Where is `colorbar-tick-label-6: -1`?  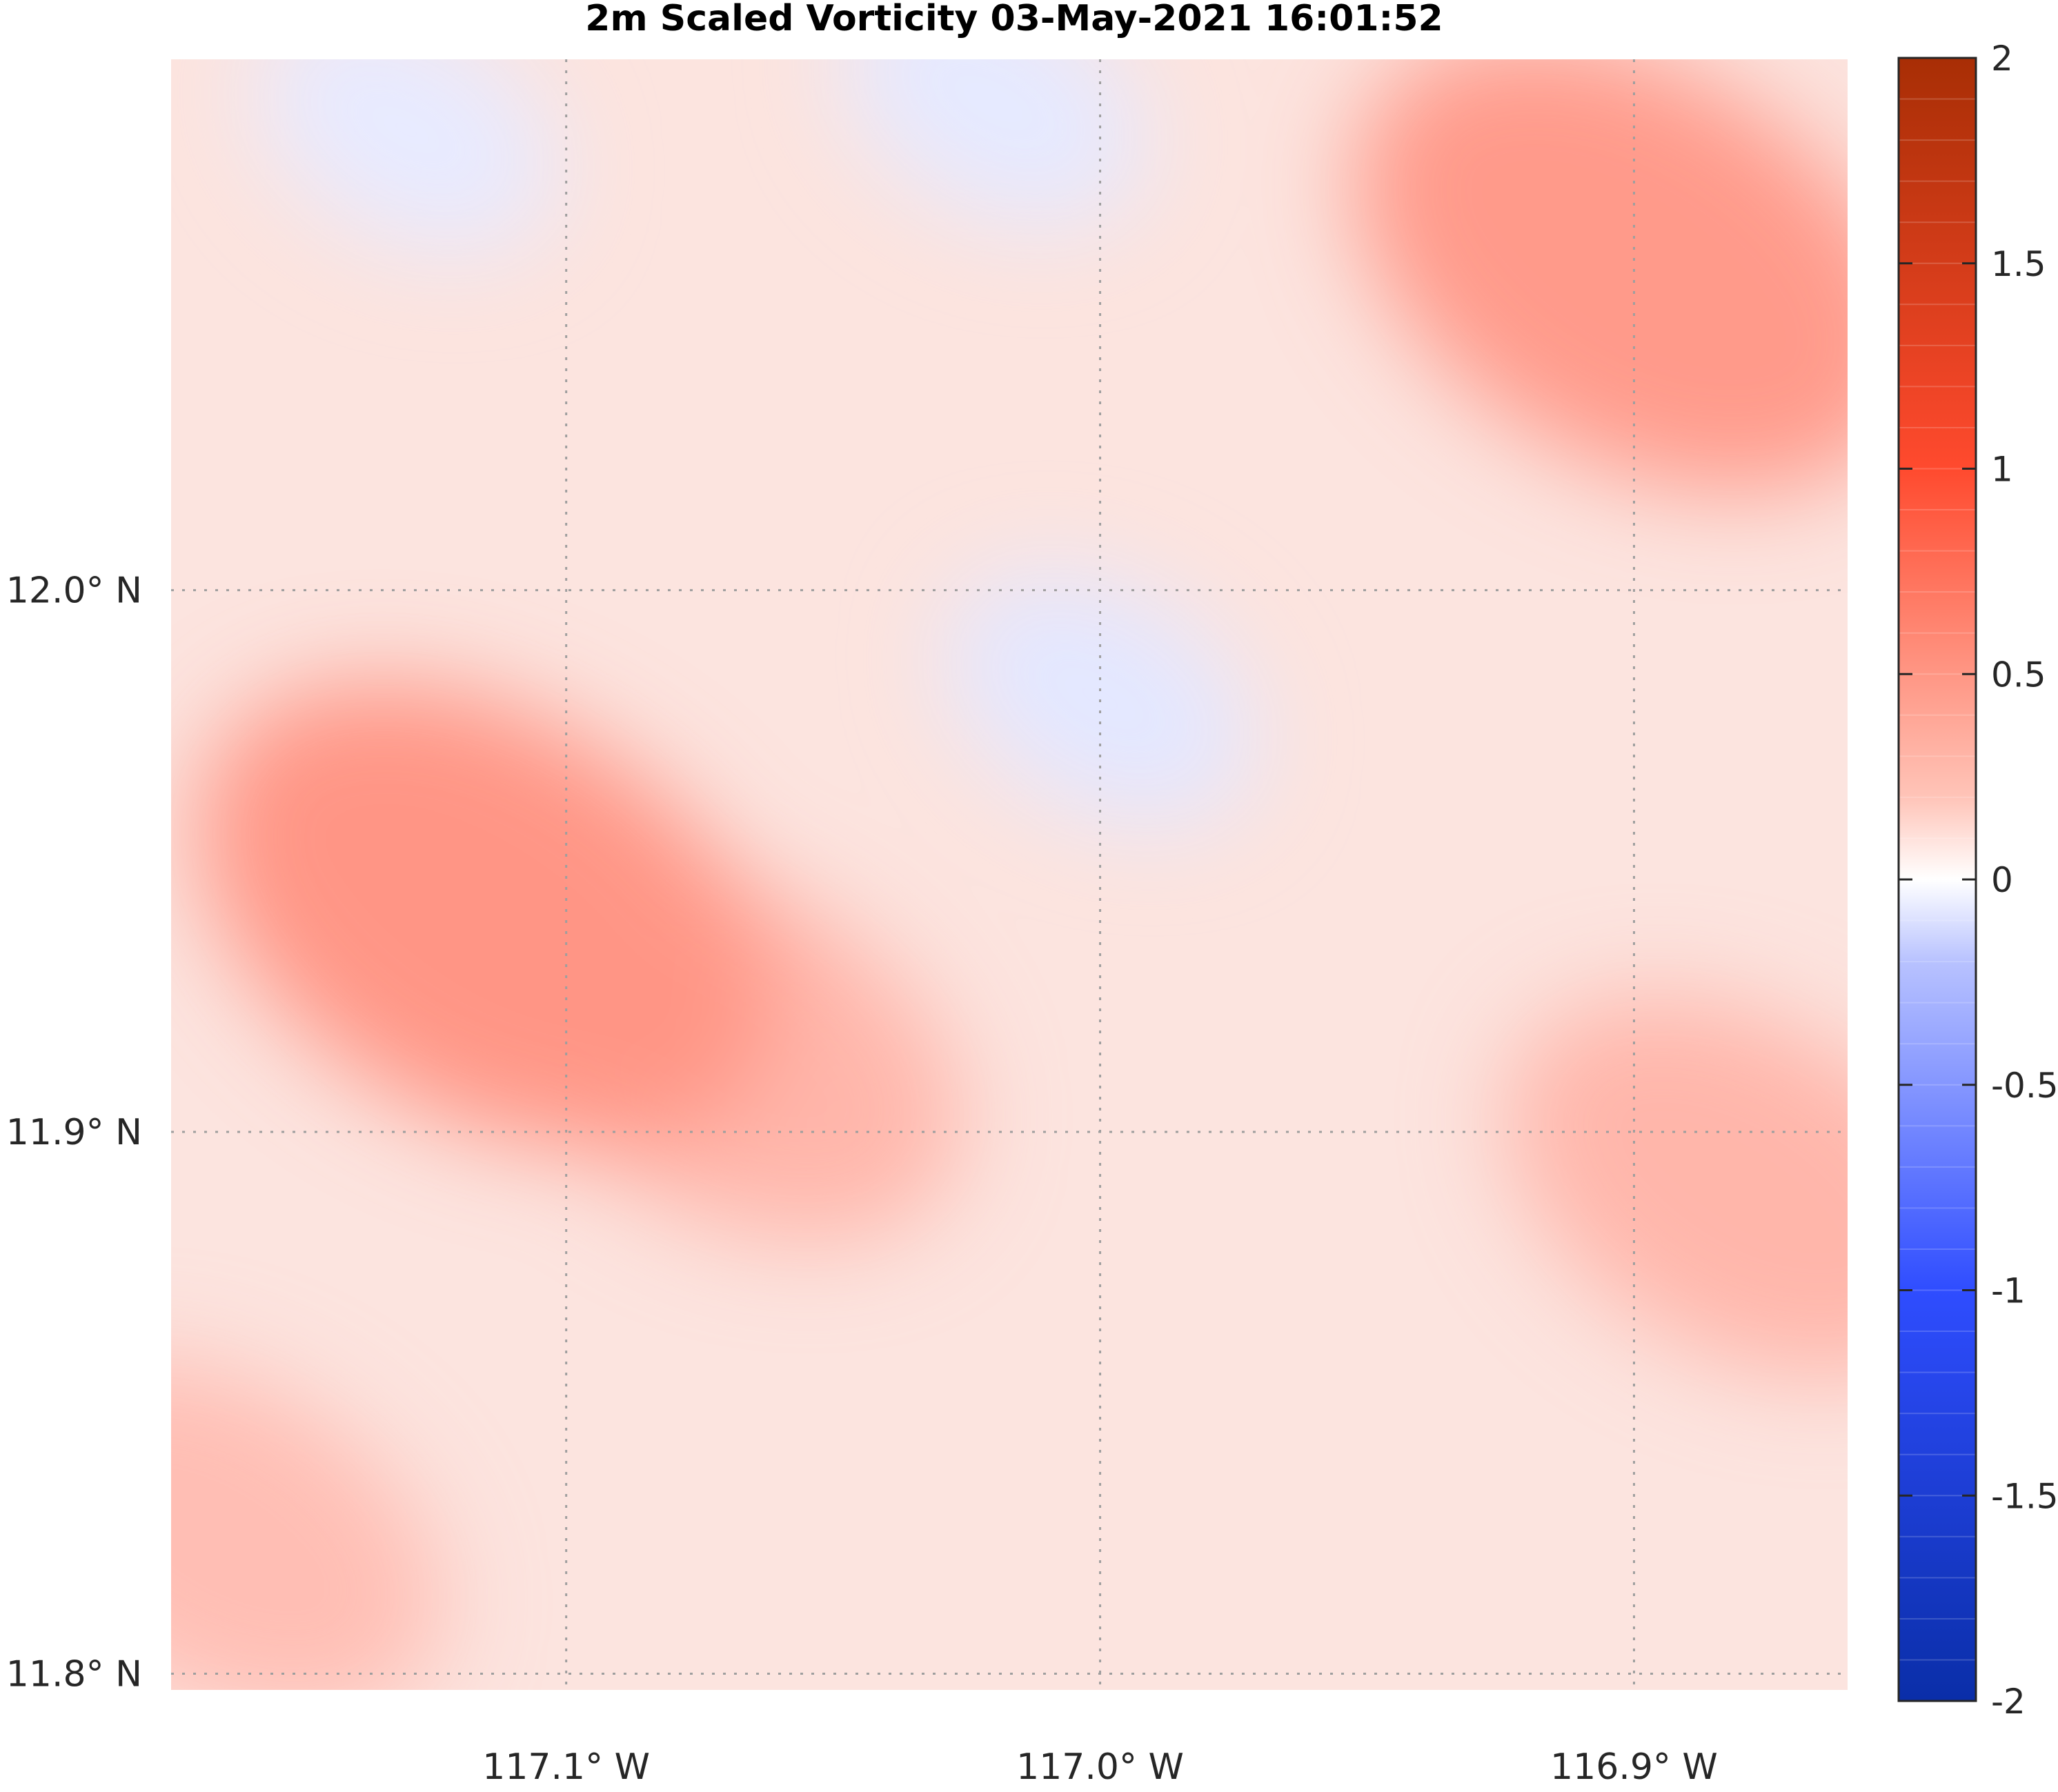 colorbar-tick-label-6: -1 is located at coordinates (2008, 1291).